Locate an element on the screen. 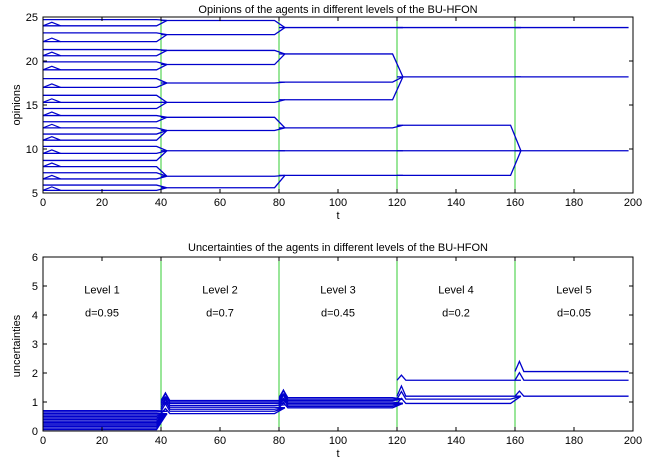 Image resolution: width=672 pixels, height=463 pixels. uncertainties-chart-xlabel: t is located at coordinates (337, 454).